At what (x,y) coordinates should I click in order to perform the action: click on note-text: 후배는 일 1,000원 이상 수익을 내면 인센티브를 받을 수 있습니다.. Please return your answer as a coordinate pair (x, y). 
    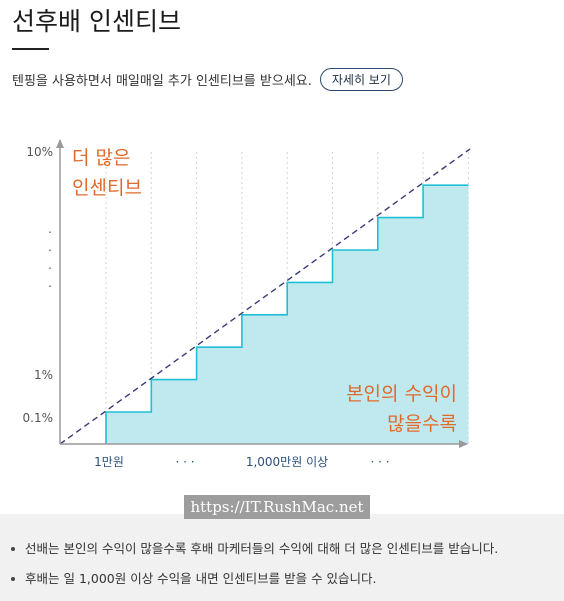
    Looking at the image, I should click on (201, 578).